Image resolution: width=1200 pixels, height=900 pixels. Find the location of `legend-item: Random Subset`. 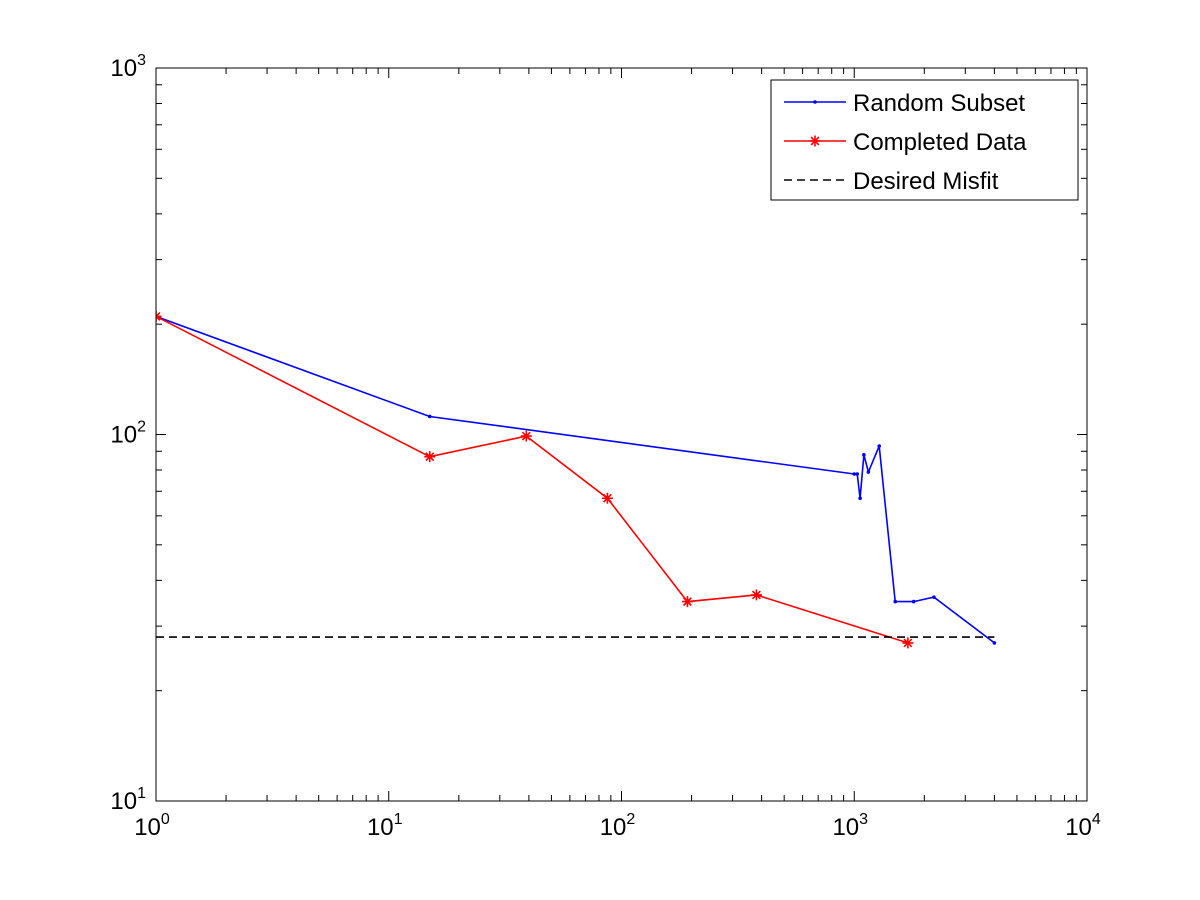

legend-item: Random Subset is located at coordinates (904, 103).